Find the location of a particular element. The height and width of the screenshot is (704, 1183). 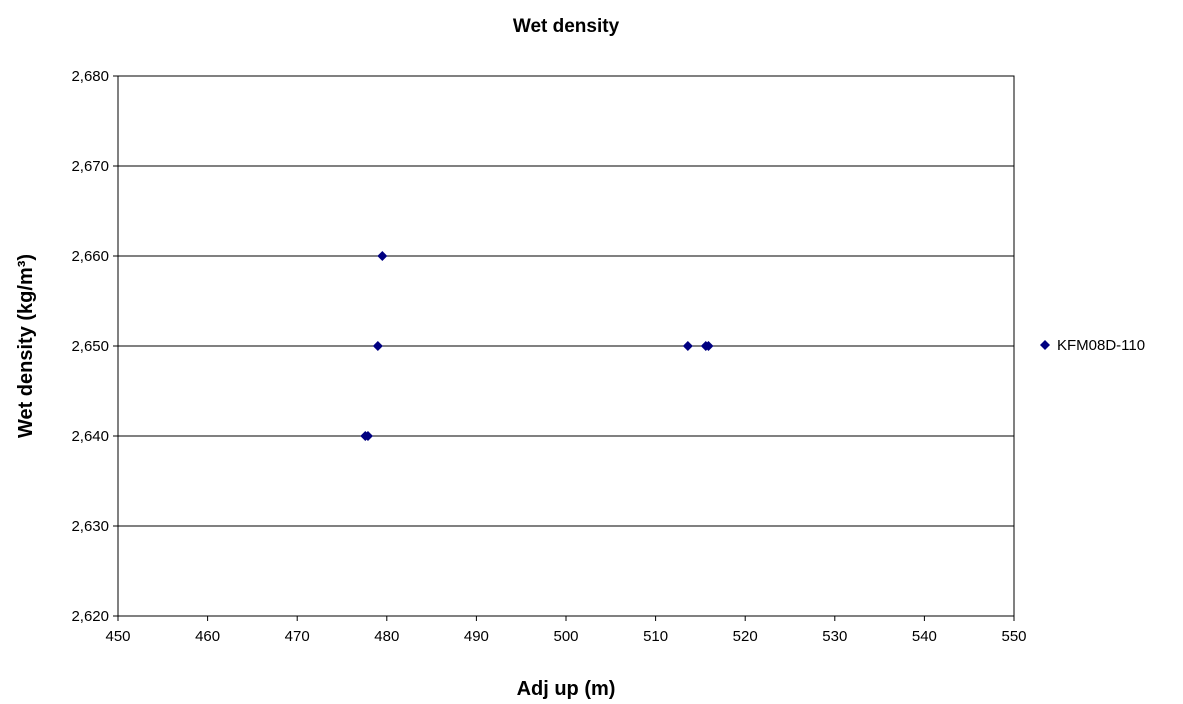

x-tick-label: 460 is located at coordinates (207, 636).